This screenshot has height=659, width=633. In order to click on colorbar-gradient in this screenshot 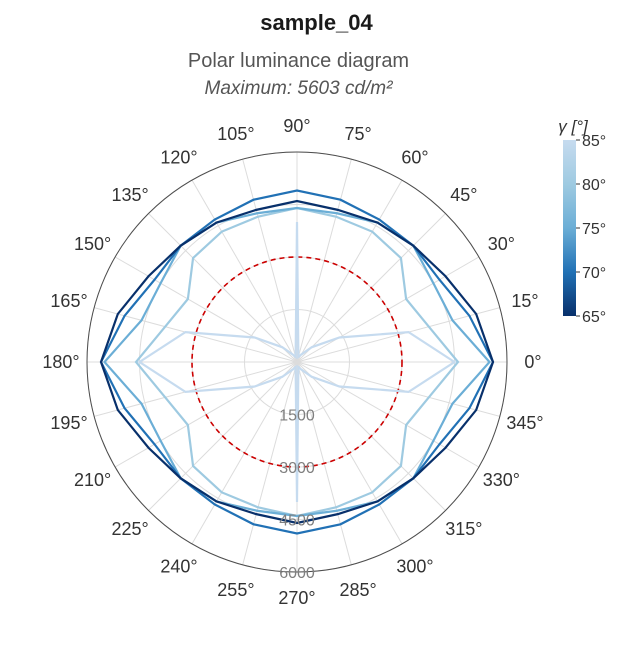, I will do `click(569, 228)`.